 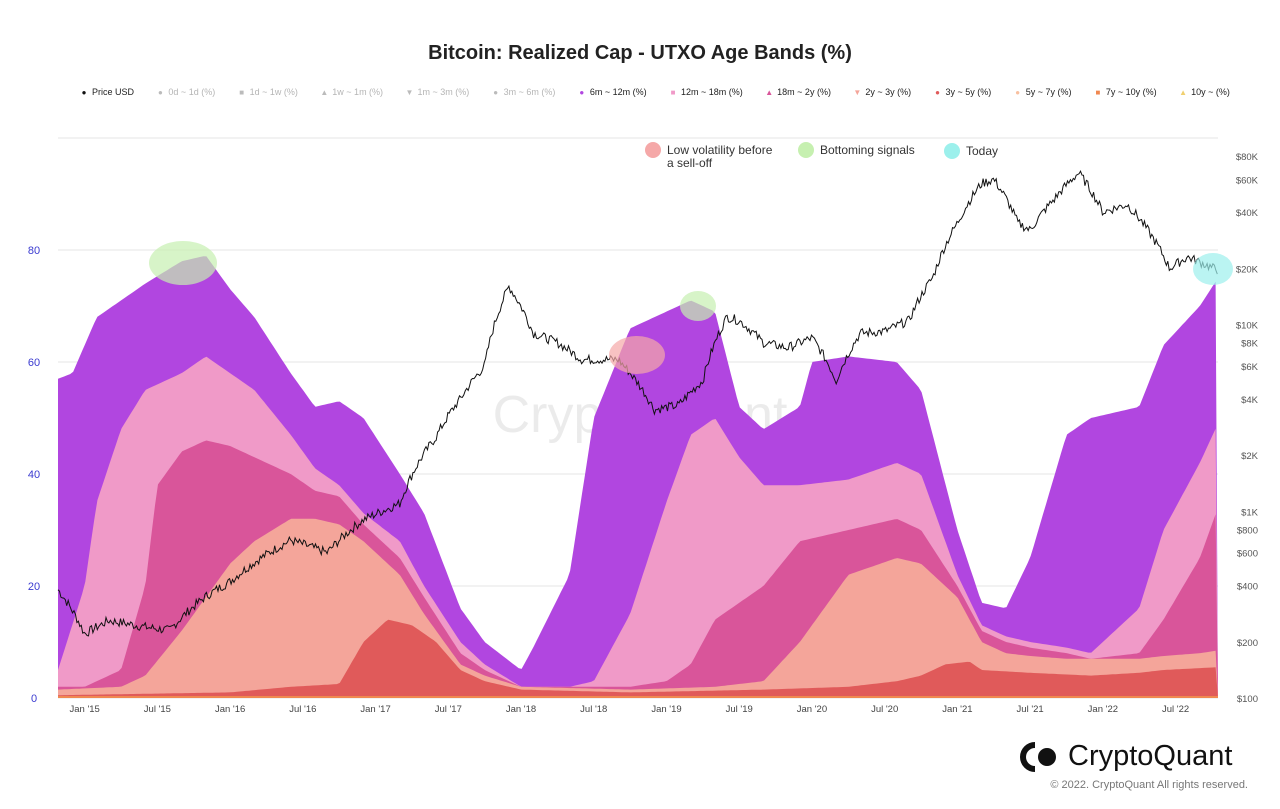 What do you see at coordinates (1038, 756) in the screenshot?
I see `cryptoquant-logo-icon` at bounding box center [1038, 756].